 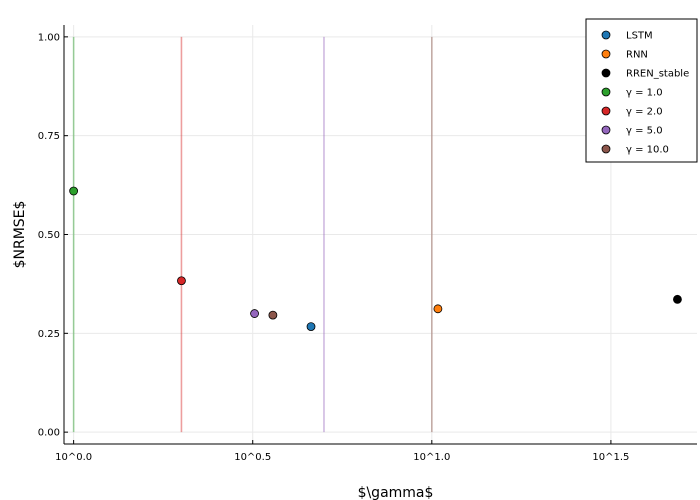 What do you see at coordinates (657, 74) in the screenshot?
I see `legend-label: RREN_stable` at bounding box center [657, 74].